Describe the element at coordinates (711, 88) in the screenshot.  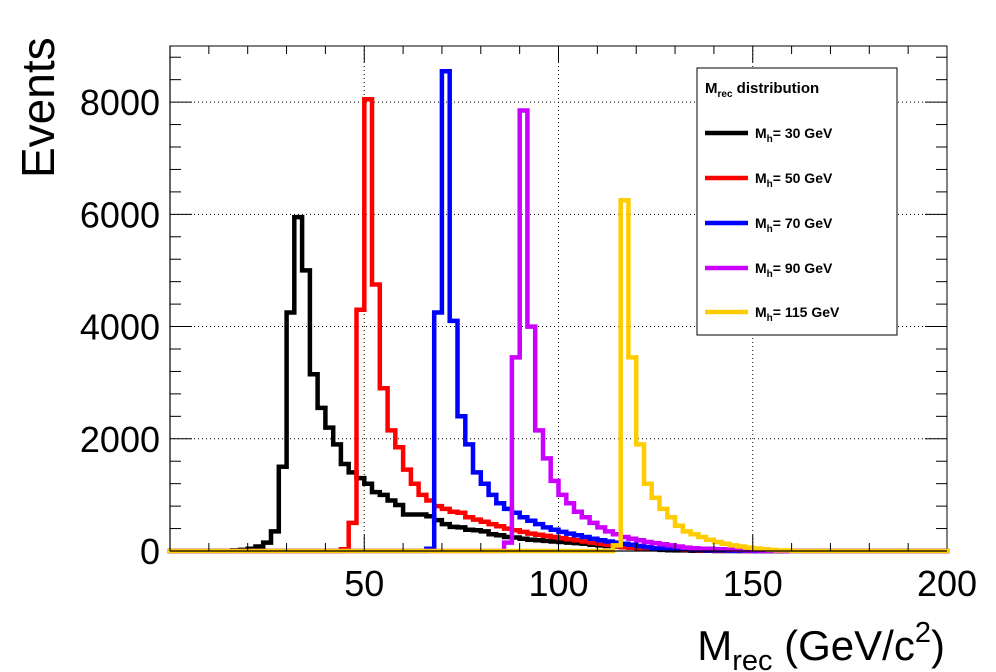
I see `legend-title-main: M` at that location.